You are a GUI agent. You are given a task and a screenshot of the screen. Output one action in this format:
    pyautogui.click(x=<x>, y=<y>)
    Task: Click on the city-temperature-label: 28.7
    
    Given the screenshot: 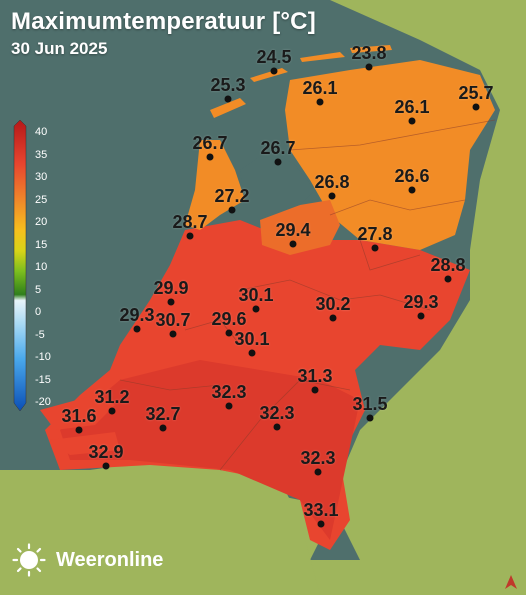 What is the action you would take?
    pyautogui.click(x=190, y=222)
    